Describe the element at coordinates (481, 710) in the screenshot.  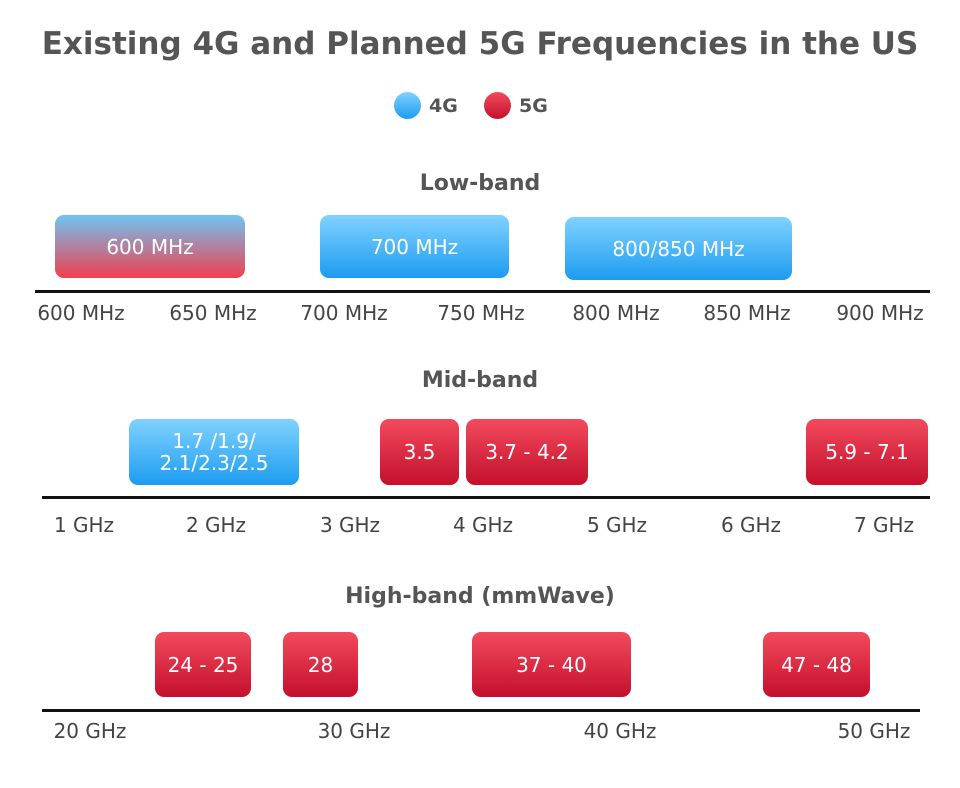
I see `axis-high` at that location.